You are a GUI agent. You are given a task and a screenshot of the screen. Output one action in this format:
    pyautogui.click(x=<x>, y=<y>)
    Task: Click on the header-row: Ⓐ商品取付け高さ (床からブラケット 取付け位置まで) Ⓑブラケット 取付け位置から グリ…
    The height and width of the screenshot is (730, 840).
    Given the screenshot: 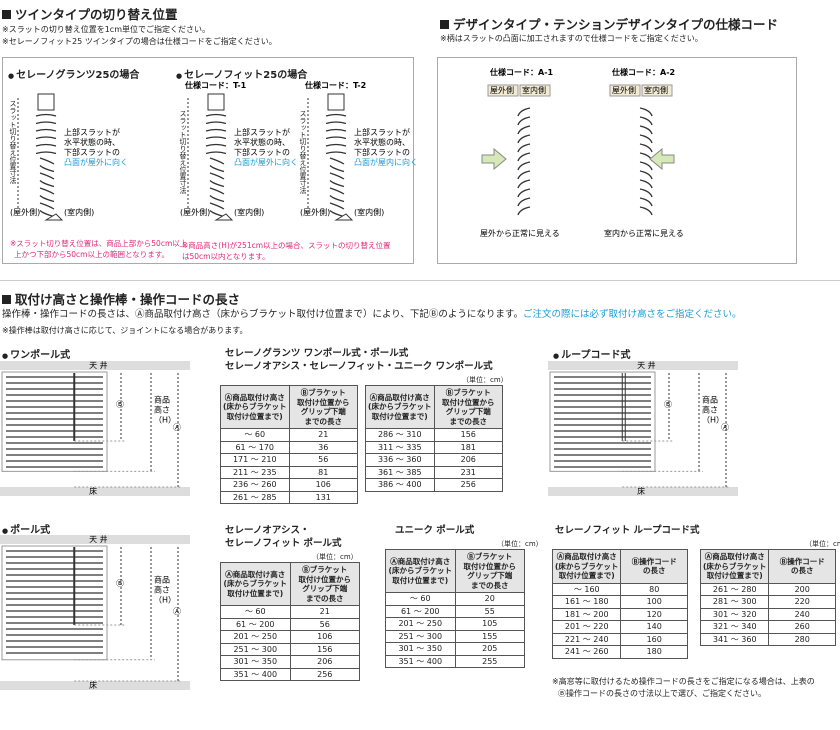 What is the action you would take?
    pyautogui.click(x=290, y=584)
    